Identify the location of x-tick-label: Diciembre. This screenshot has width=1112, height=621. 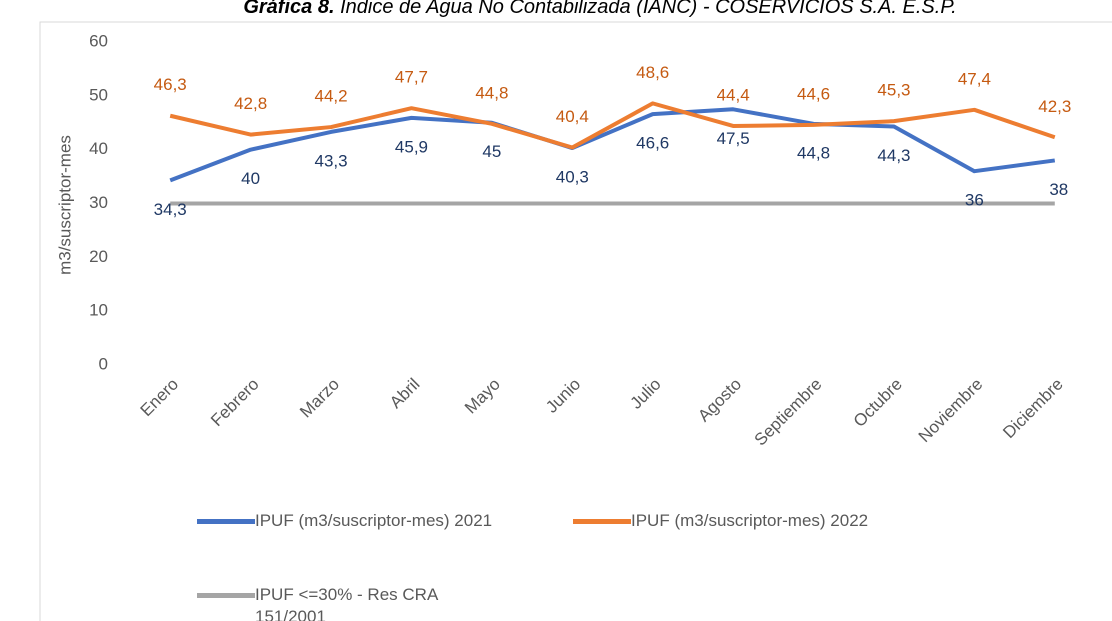
(1033, 409).